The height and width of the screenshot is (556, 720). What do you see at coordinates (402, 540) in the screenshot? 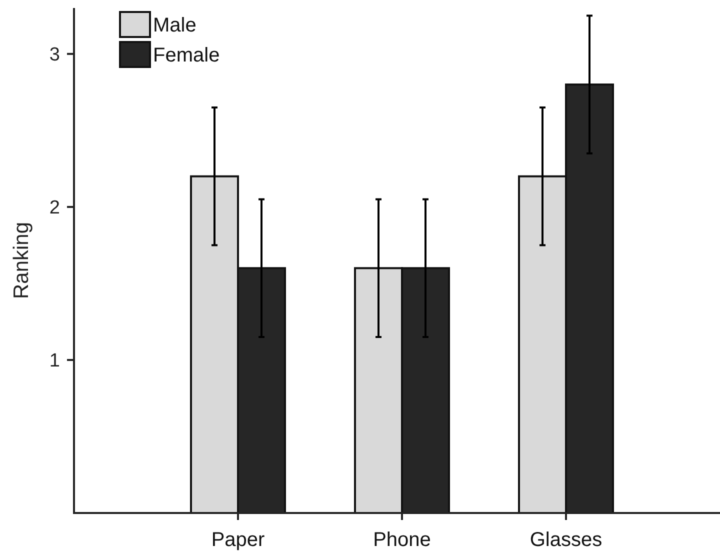
I see `x-tick-label: Phone` at bounding box center [402, 540].